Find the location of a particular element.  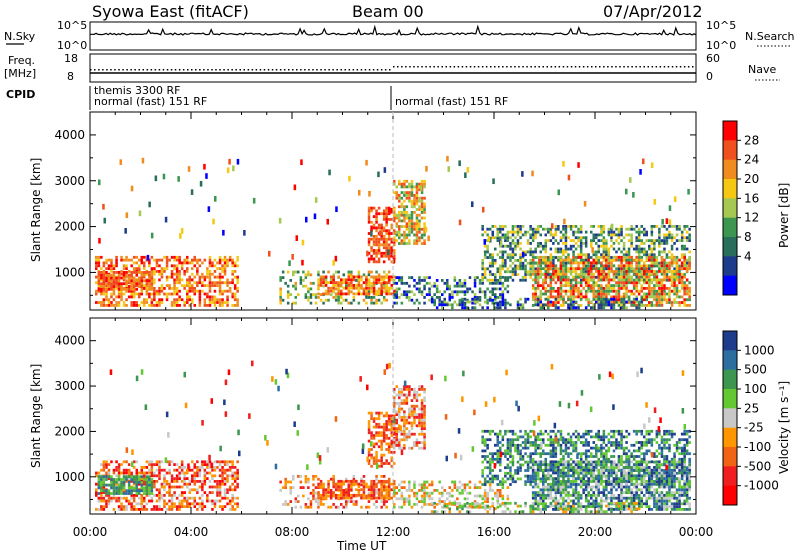

noise-left-tick-top: 10^5 is located at coordinates (72, 25).